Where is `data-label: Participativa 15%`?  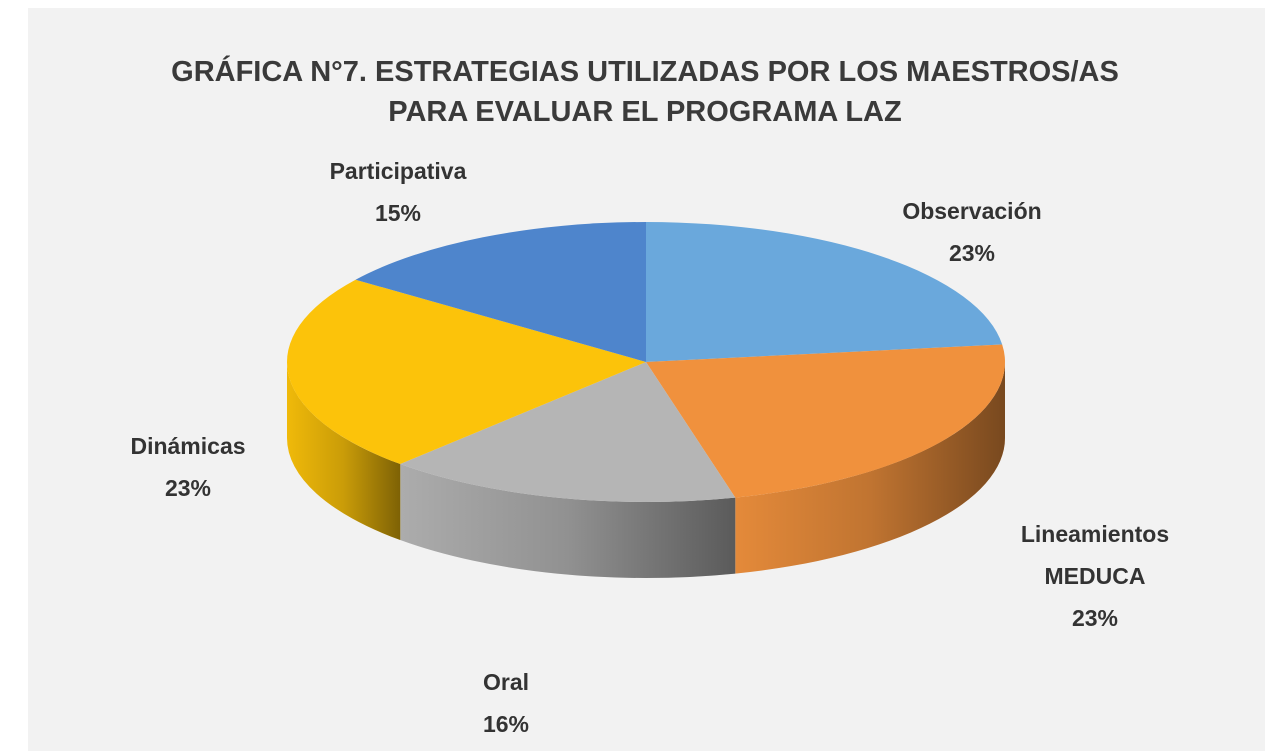 data-label: Participativa 15% is located at coordinates (398, 192).